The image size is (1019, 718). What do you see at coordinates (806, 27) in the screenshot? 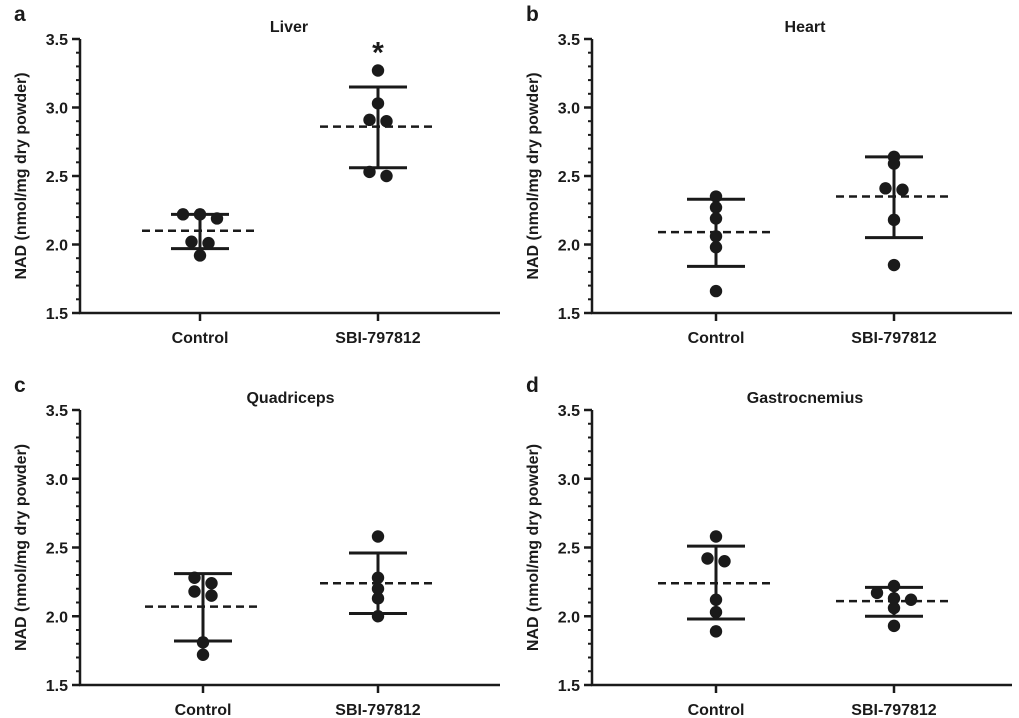
I see `panel-title: Heart` at bounding box center [806, 27].